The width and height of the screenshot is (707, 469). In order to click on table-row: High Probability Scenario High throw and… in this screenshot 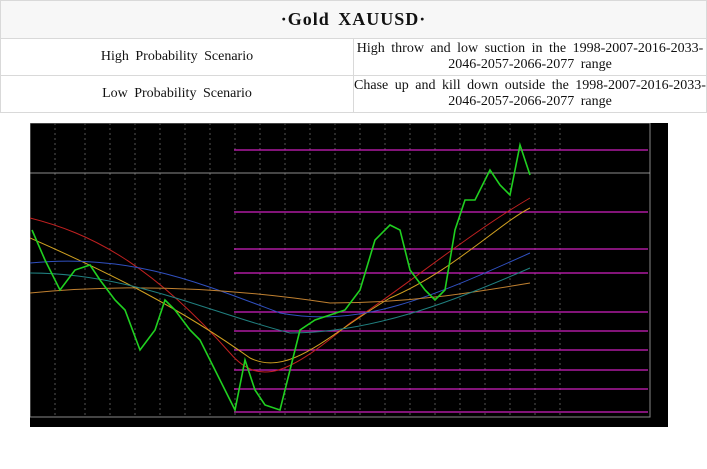, I will do `click(353, 57)`.